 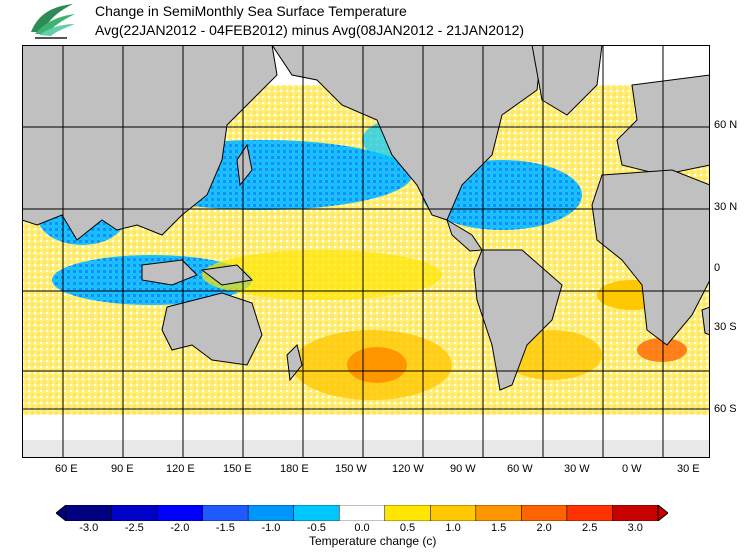 What do you see at coordinates (61, 513) in the screenshot?
I see `colorbar-min-arrow` at bounding box center [61, 513].